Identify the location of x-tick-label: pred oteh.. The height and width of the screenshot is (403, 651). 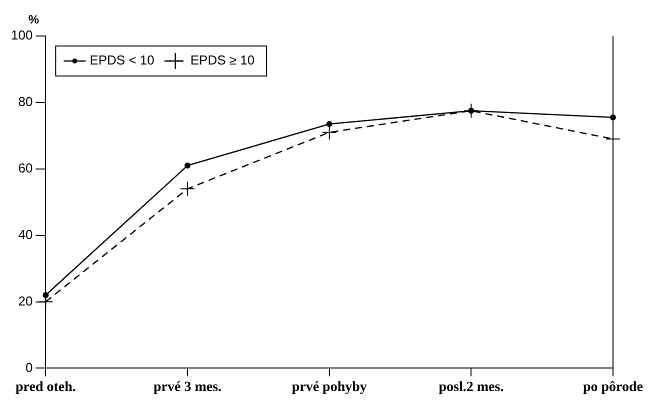
(45, 388).